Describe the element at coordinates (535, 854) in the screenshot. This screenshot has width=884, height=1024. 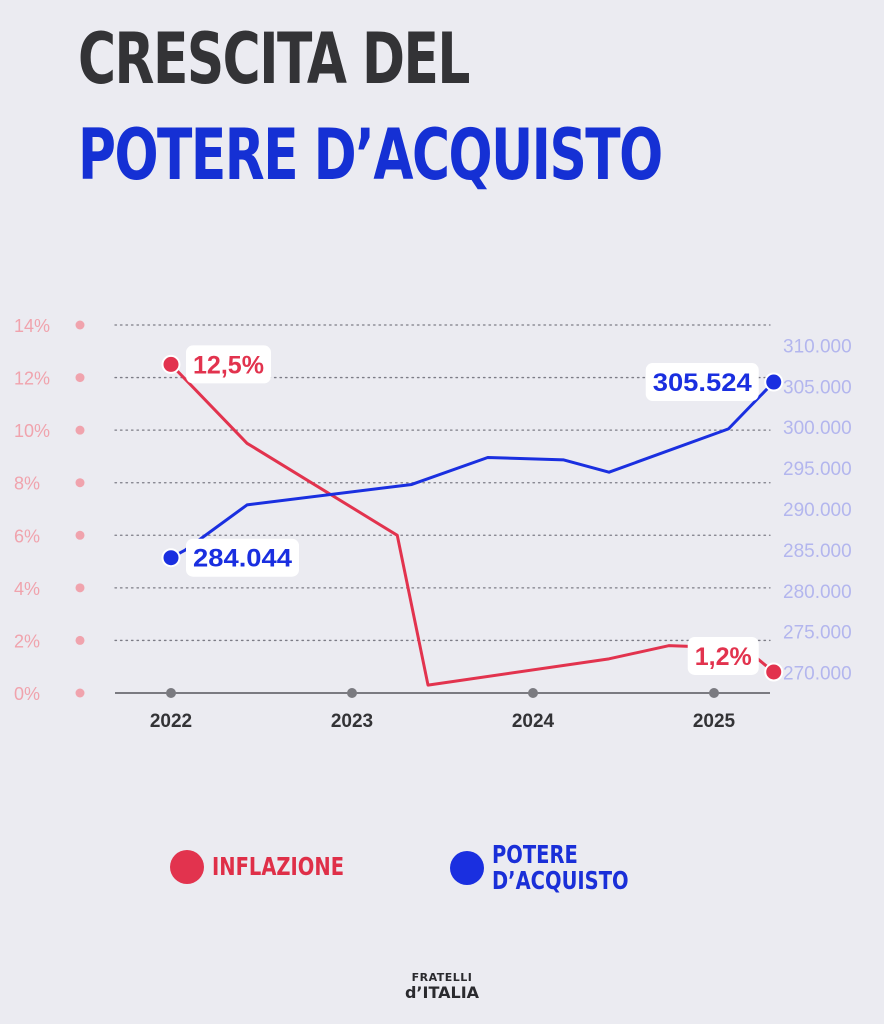
I see `legend-purchasing-power-line-1: POTERE` at that location.